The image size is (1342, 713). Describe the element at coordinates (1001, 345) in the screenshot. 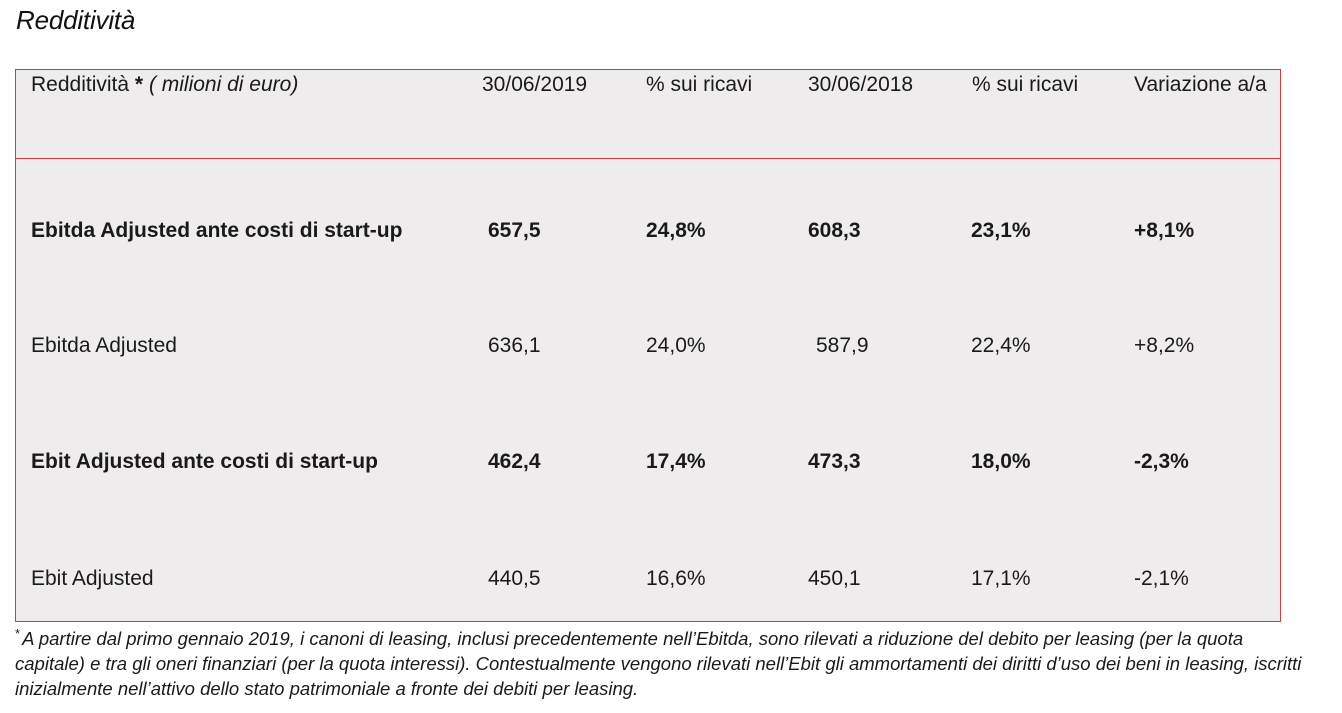

I see `pct-2018: 22,4%` at that location.